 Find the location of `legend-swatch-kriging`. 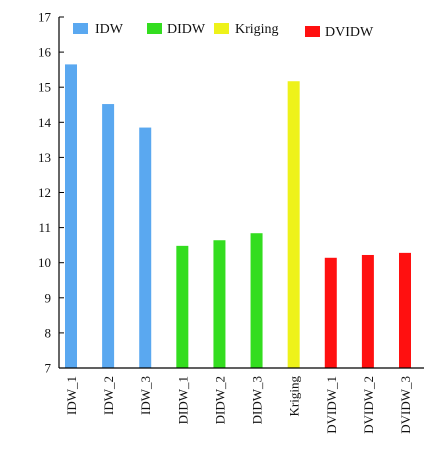

legend-swatch-kriging is located at coordinates (221, 28).